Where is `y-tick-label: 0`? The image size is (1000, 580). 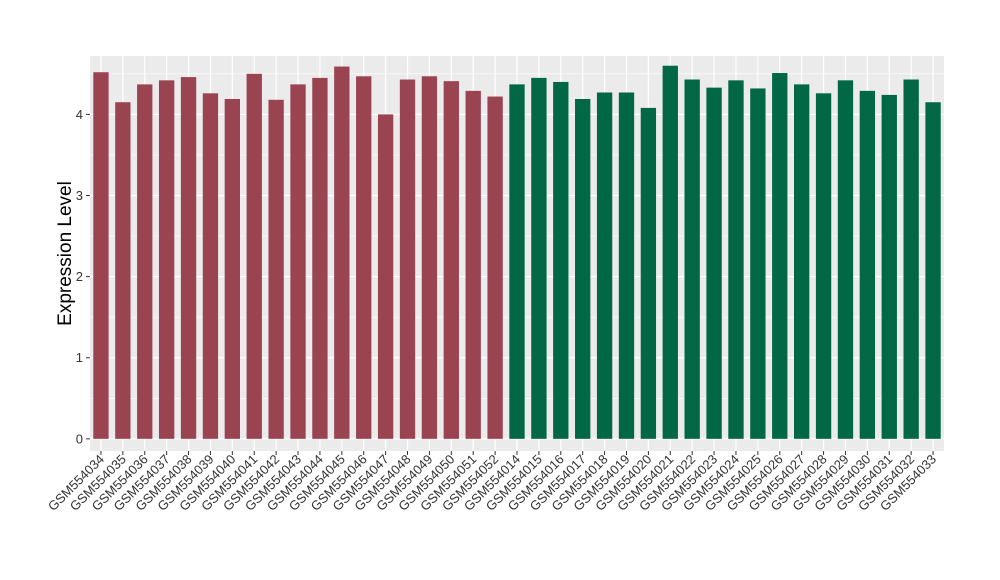 y-tick-label: 0 is located at coordinates (79, 438).